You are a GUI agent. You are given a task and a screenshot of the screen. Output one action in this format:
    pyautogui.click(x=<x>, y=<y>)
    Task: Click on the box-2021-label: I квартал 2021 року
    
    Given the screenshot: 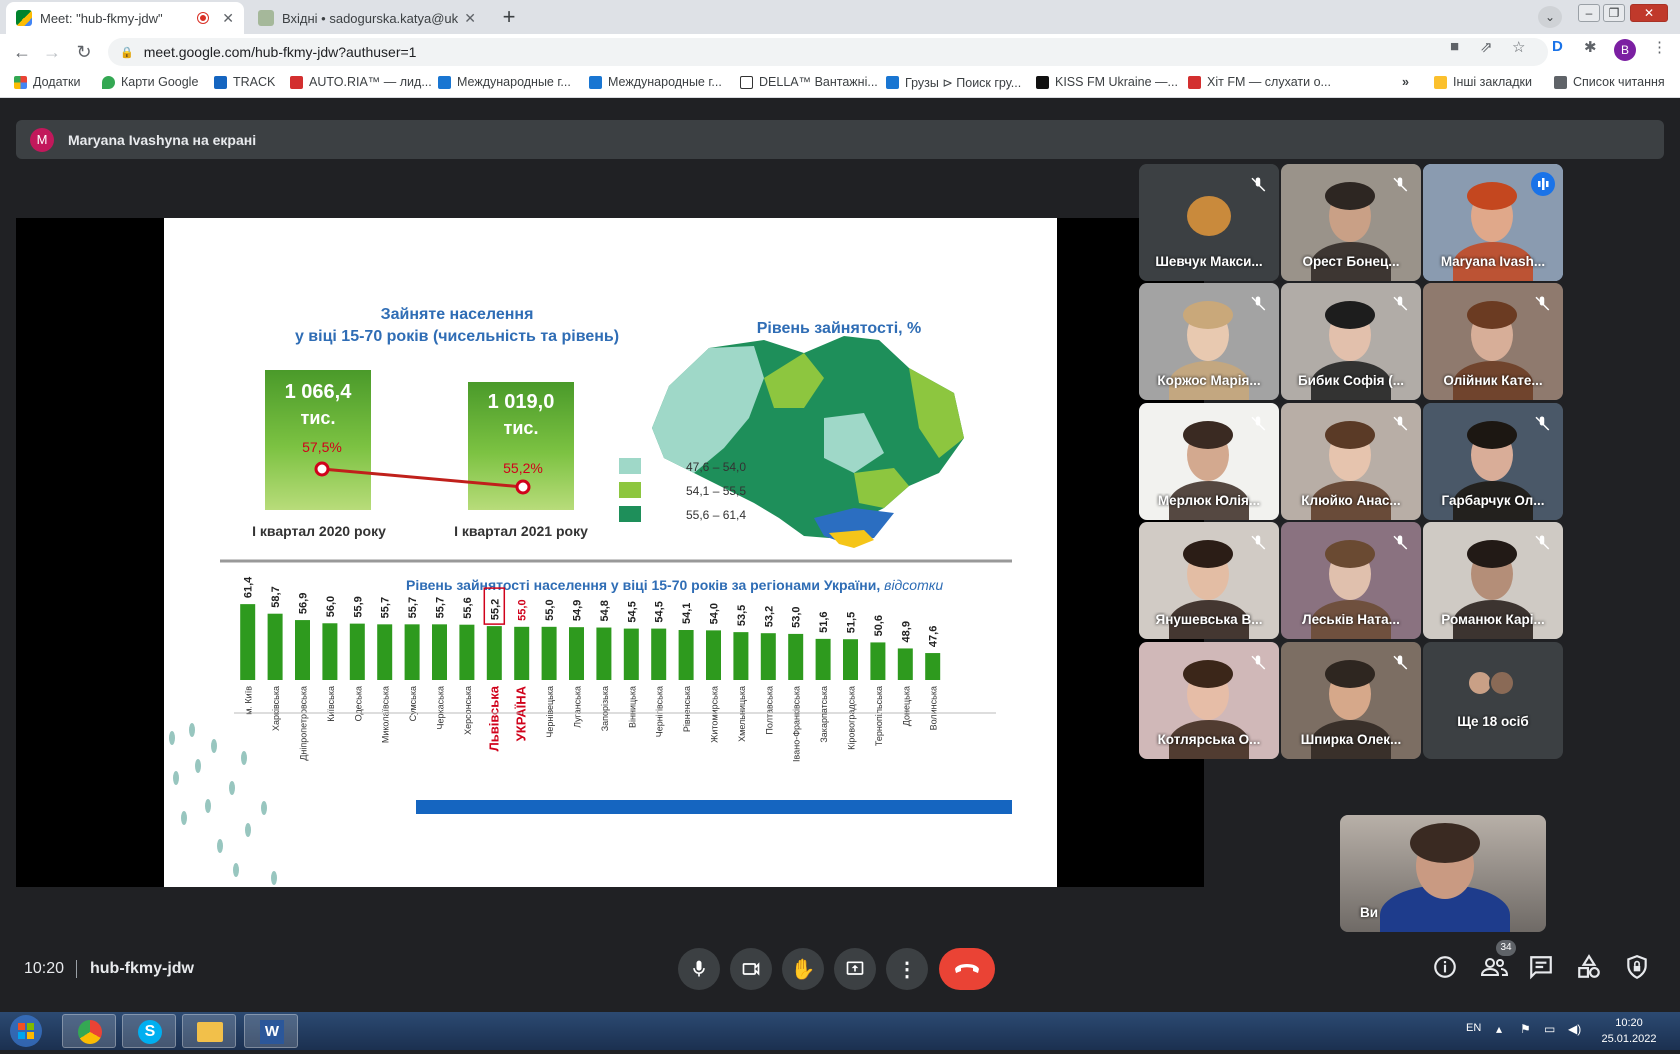 What is the action you would take?
    pyautogui.click(x=521, y=531)
    